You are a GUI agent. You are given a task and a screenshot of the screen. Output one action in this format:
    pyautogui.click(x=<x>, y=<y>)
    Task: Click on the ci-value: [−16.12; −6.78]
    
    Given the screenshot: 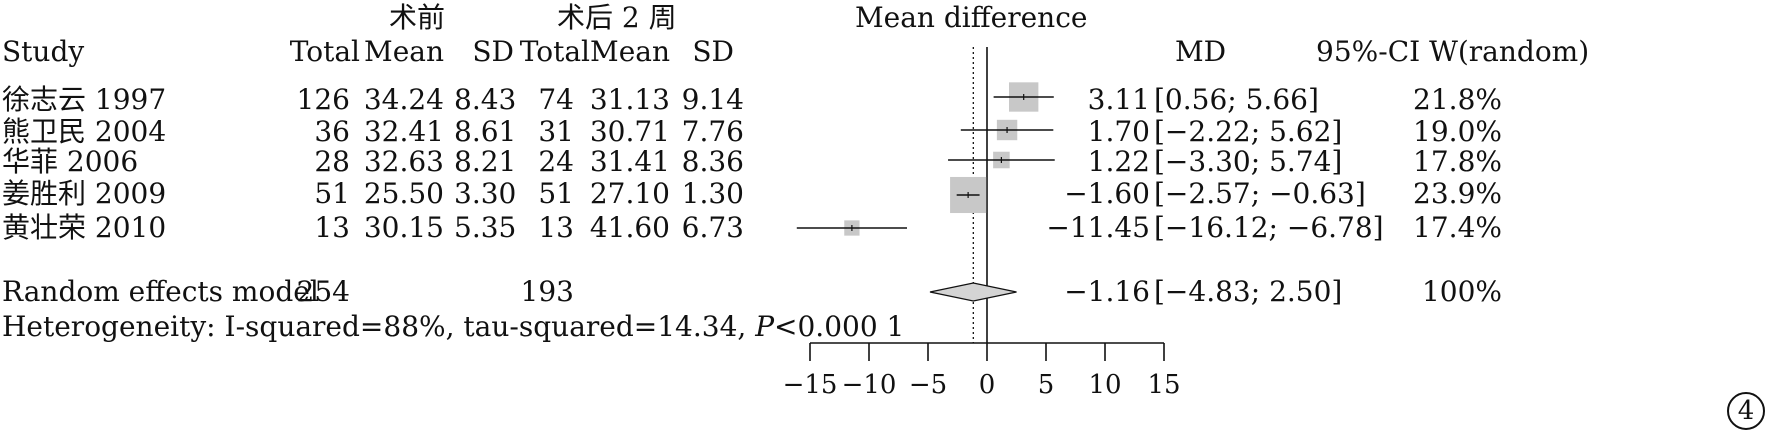 What is the action you would take?
    pyautogui.click(x=1269, y=227)
    